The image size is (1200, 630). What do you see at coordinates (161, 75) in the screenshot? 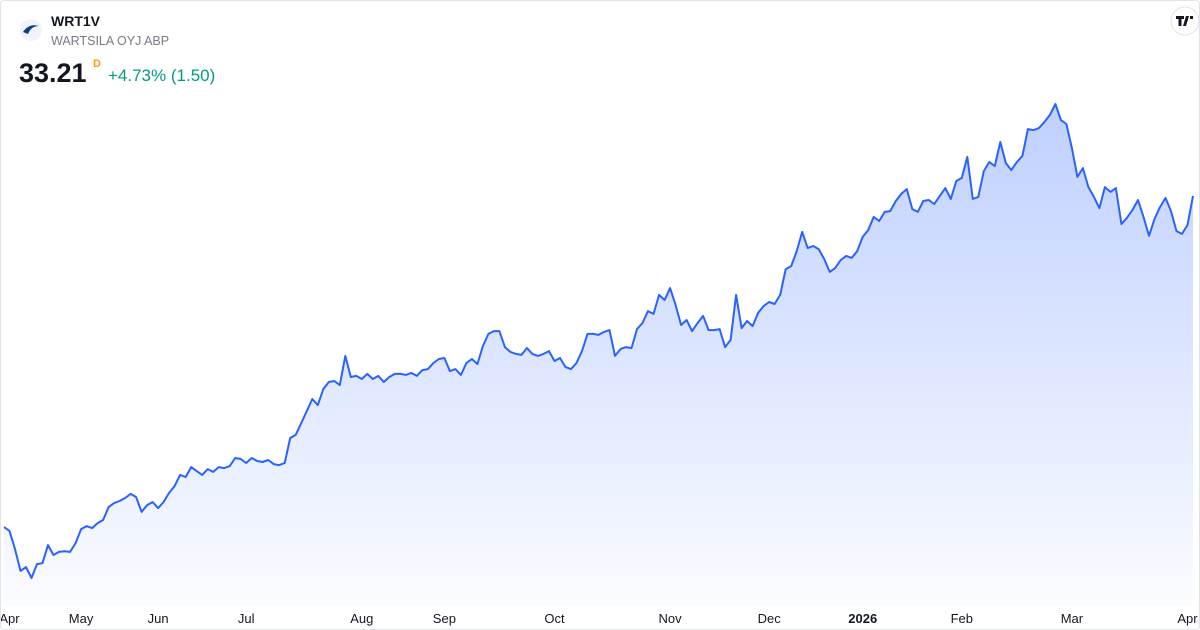
I see `change: +4.73% (1.50)` at bounding box center [161, 75].